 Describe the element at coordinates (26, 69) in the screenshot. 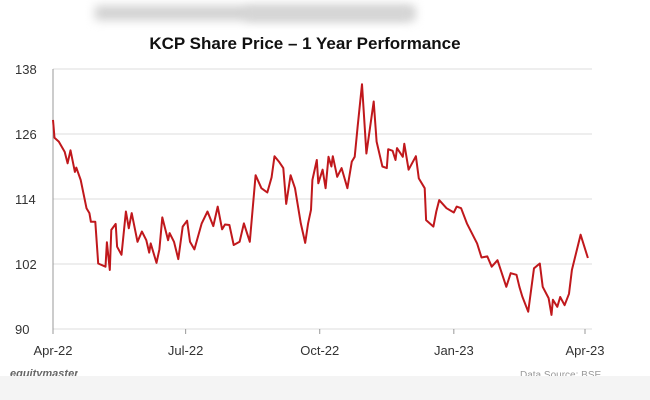

I see `y-tick-label: 138` at that location.